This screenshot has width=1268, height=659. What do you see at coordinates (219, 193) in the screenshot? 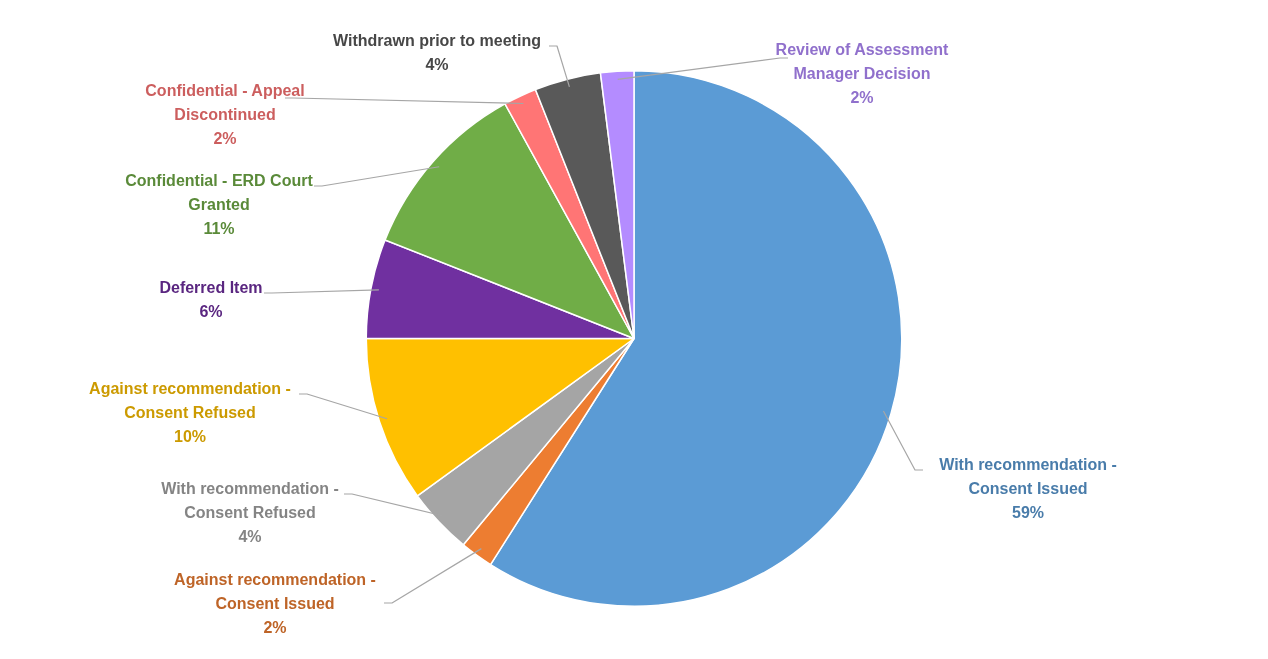
I see `slice-label: Confidential - ERD Court Granted` at bounding box center [219, 193].